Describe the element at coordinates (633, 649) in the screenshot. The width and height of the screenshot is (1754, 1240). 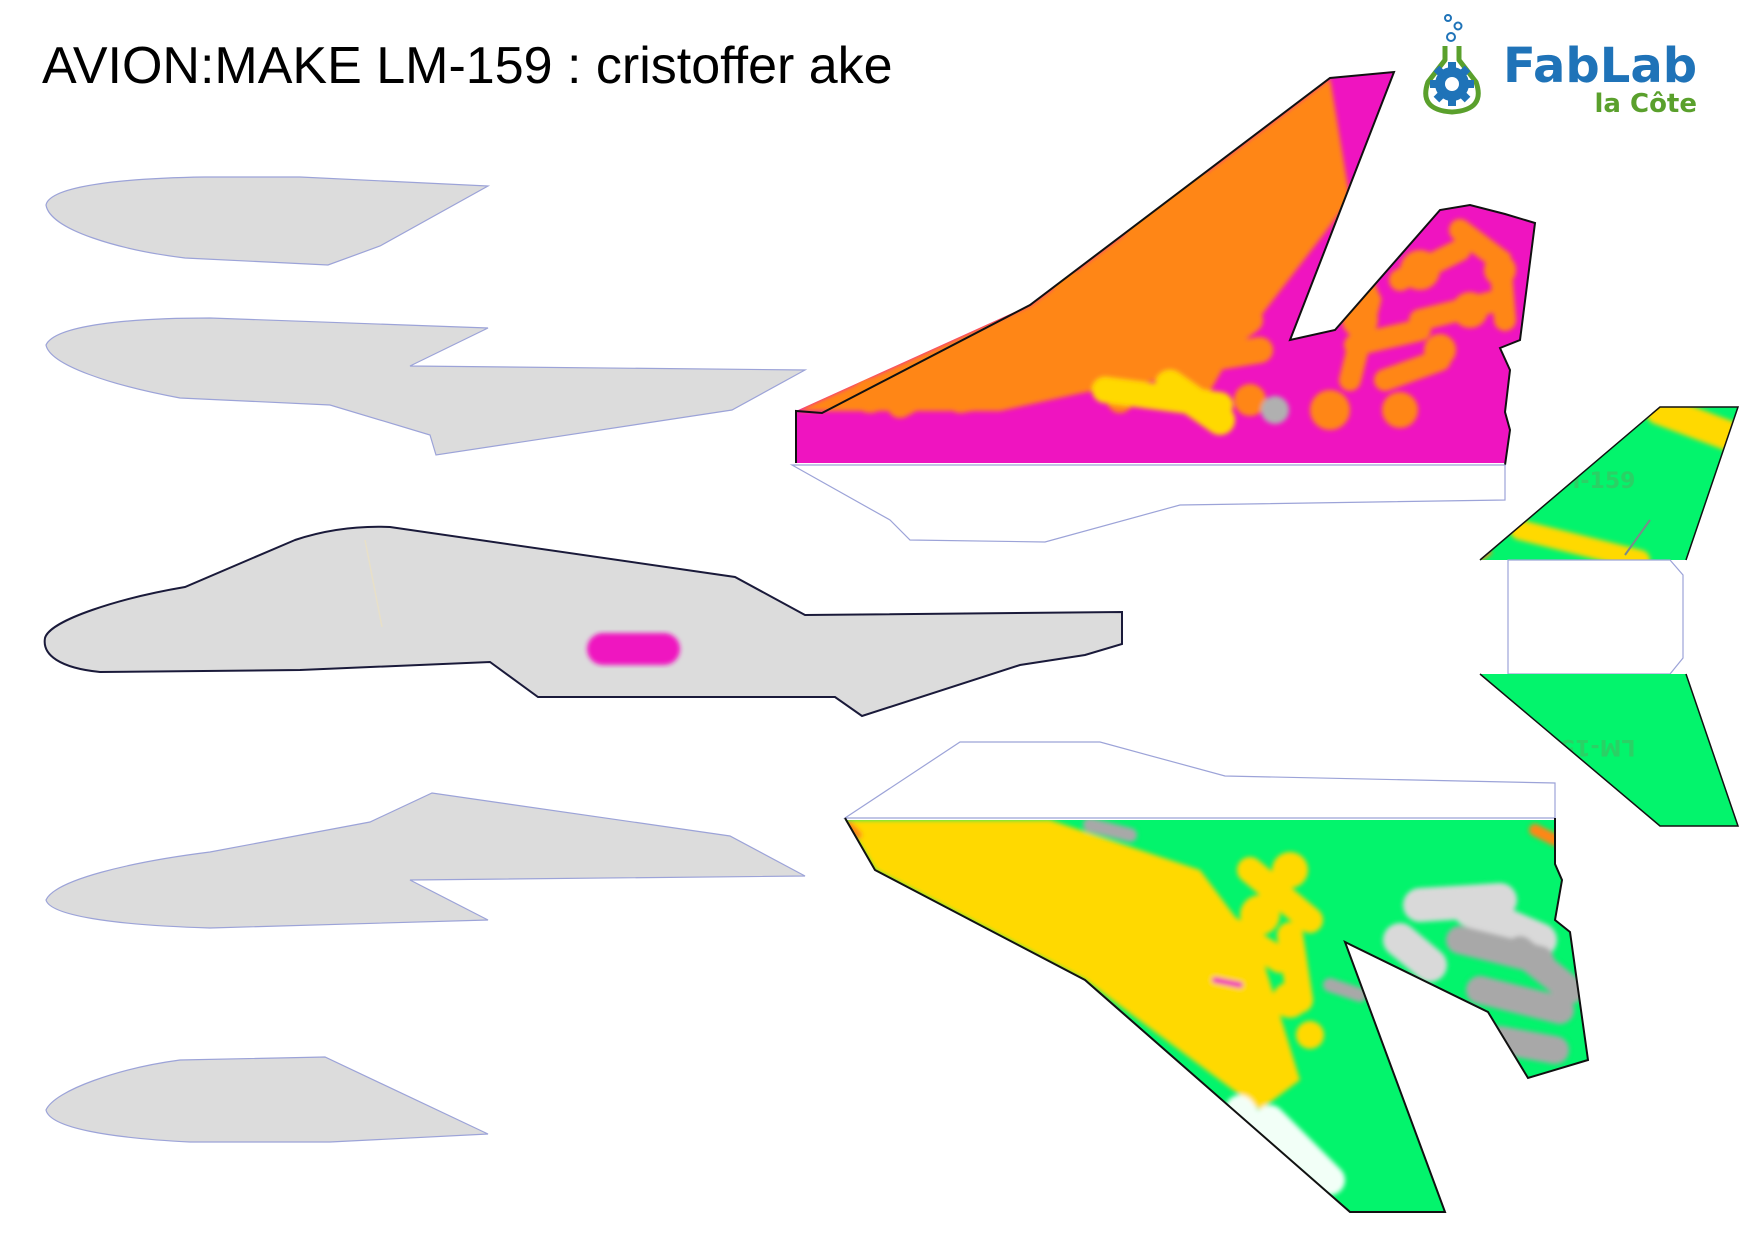
I see `fuselage-magenta-mark` at that location.